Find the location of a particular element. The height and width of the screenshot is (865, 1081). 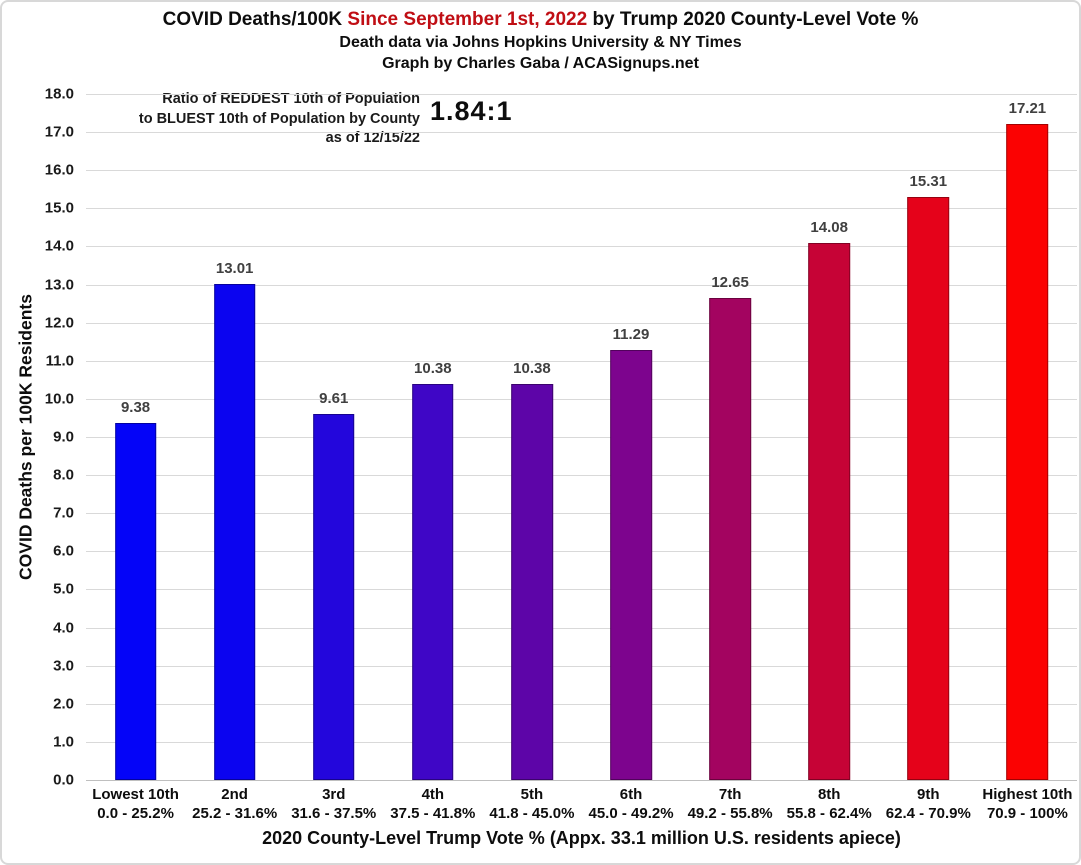

y-tick-label: 11.0 is located at coordinates (59, 361).